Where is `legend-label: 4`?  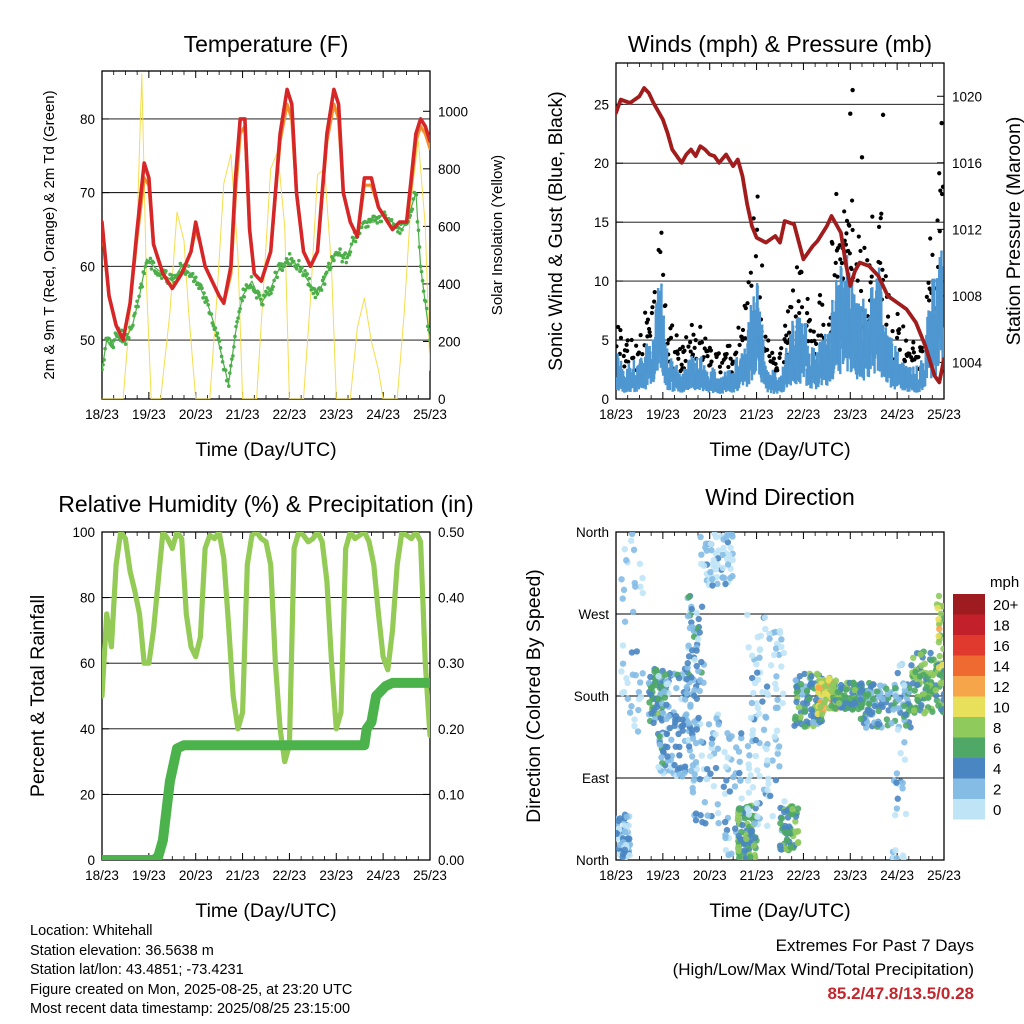
legend-label: 4 is located at coordinates (997, 769).